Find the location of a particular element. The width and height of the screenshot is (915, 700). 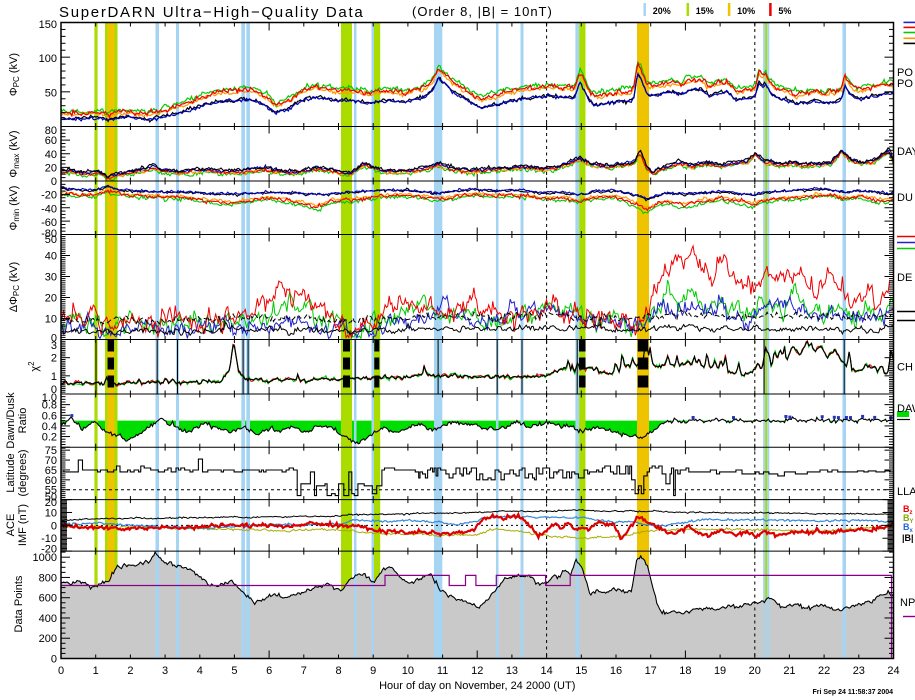

svg-text:Hour of day on November, 24 20: Hour of day on November, 24 2000 (UT) is located at coordinates (477, 686).